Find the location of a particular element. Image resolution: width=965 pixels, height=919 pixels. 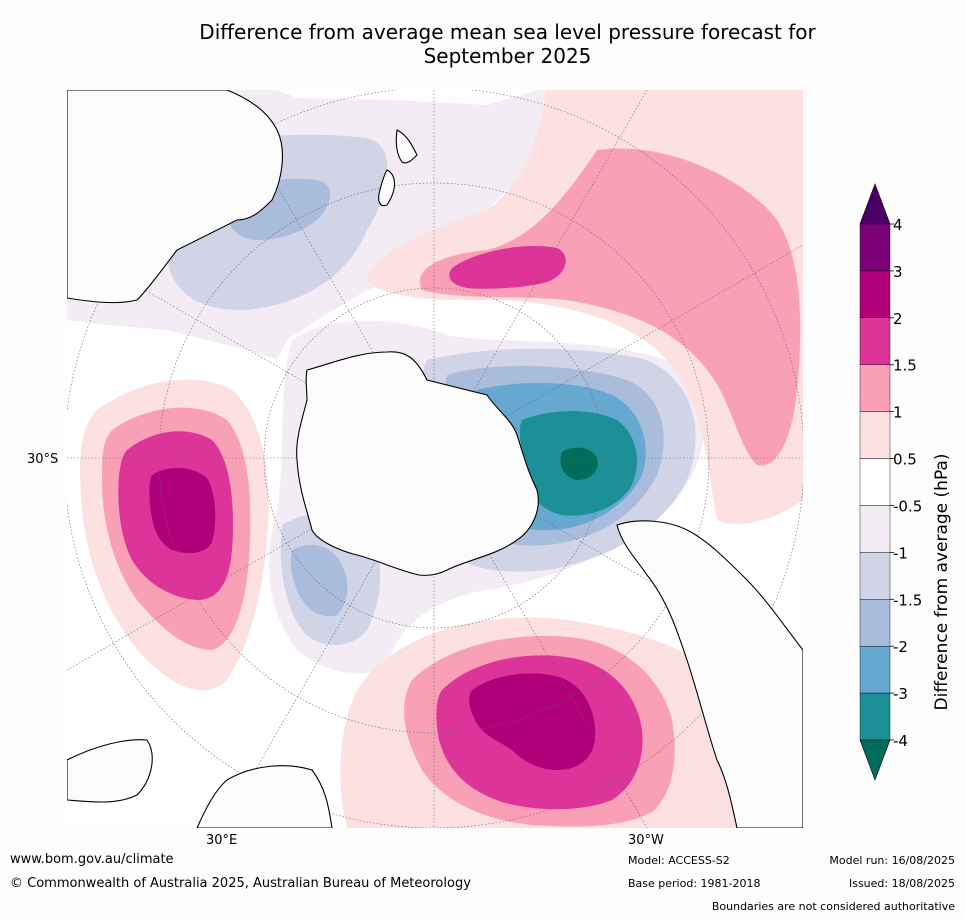

colorbar-tick-label: 1.5 is located at coordinates (905, 366).